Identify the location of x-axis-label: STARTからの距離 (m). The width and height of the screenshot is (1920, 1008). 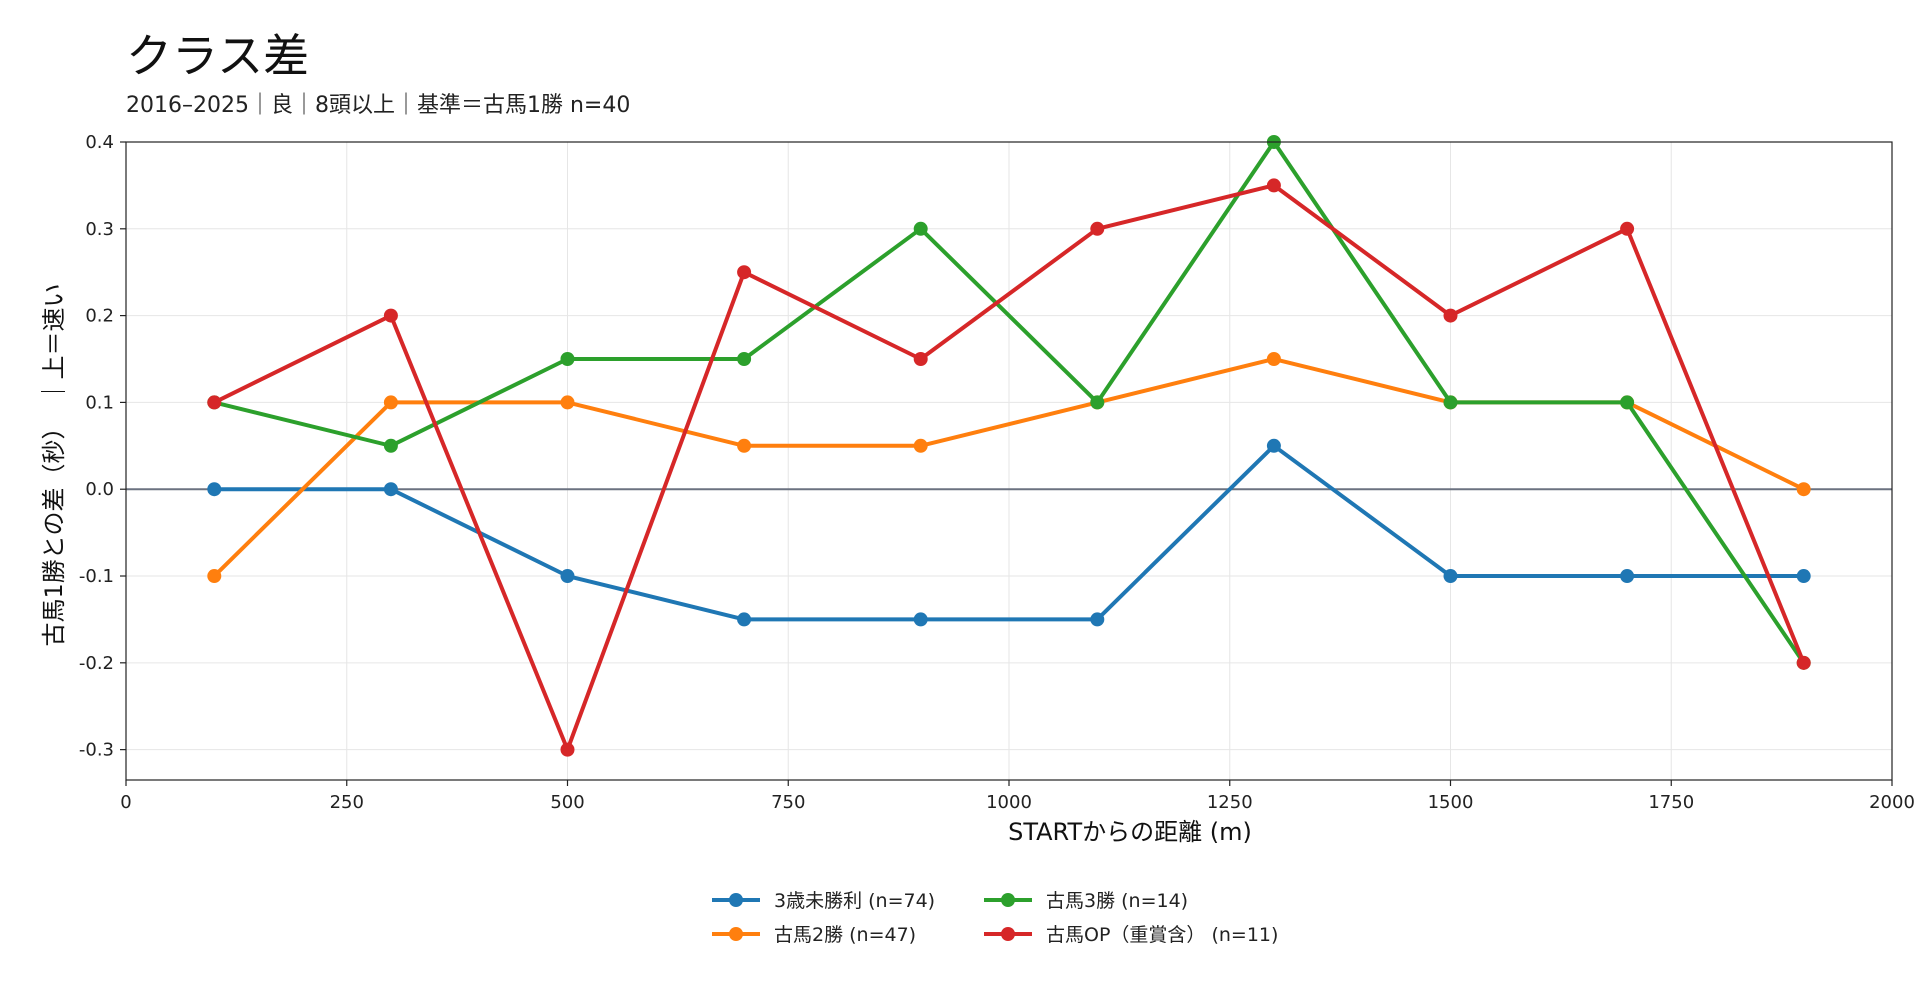
(1130, 832).